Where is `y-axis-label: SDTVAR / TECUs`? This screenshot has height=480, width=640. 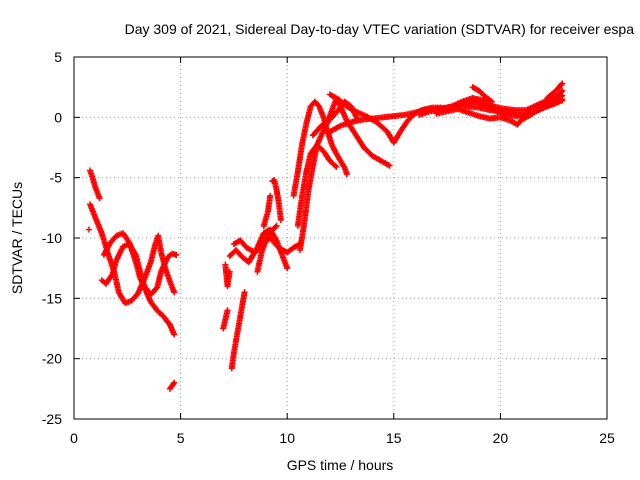
y-axis-label: SDTVAR / TECUs is located at coordinates (17, 238).